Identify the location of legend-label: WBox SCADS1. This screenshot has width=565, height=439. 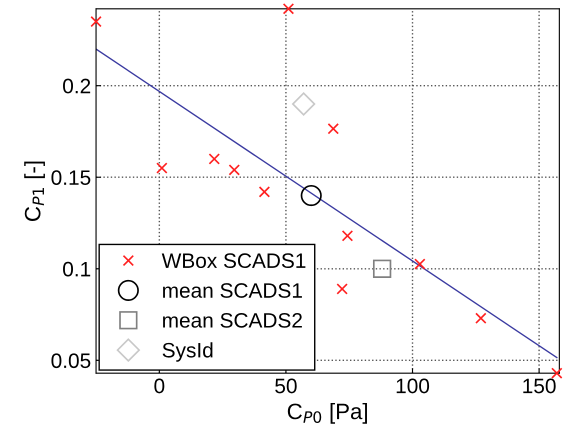
(234, 260).